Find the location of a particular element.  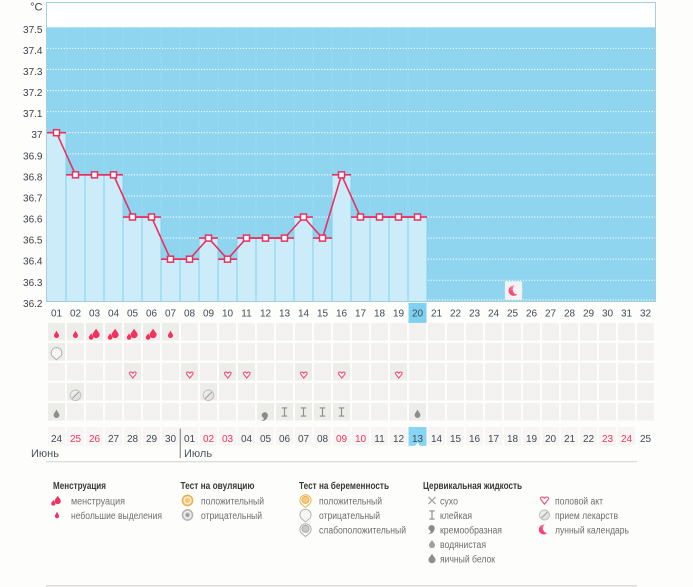

svg-text: Тест на беременность is located at coordinates (344, 486).